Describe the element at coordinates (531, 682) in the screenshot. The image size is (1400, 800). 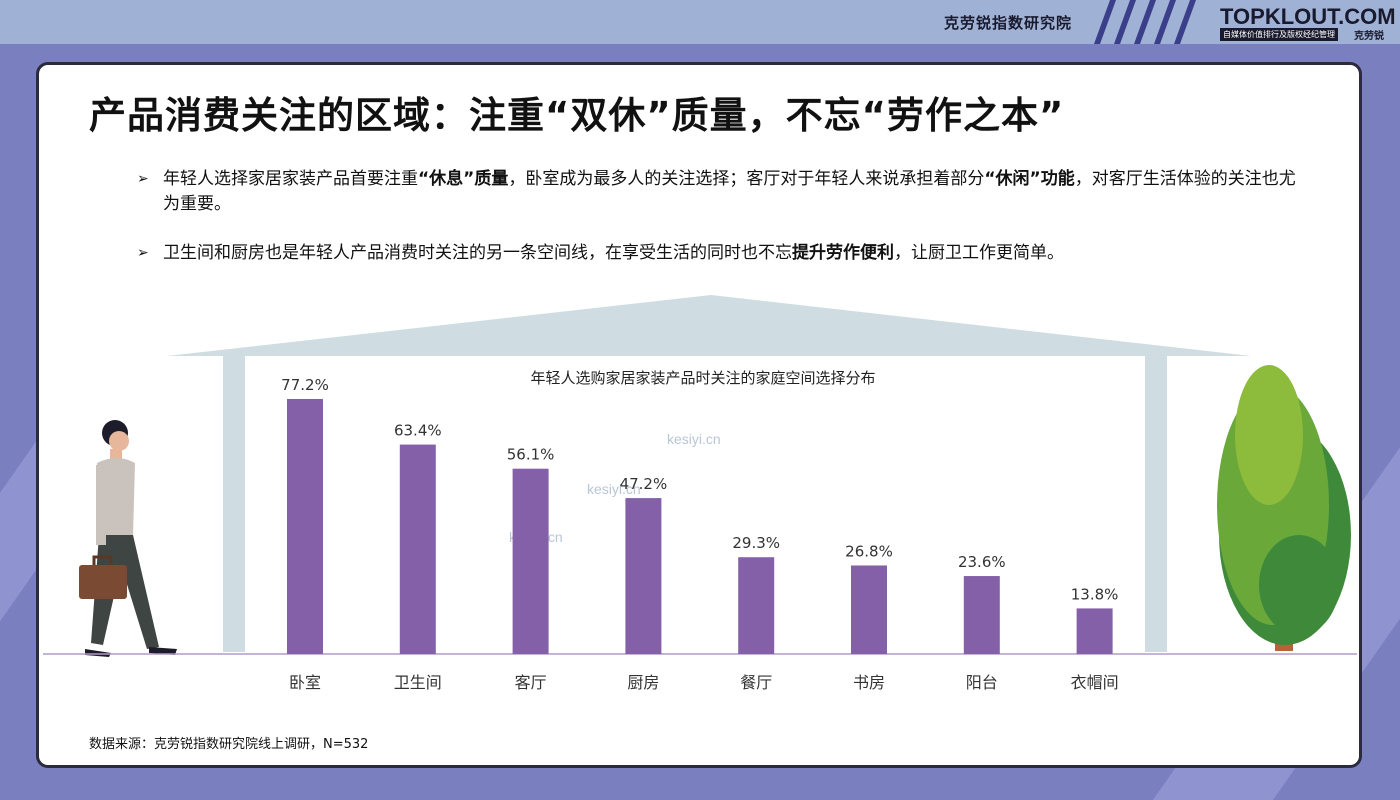
I see `category-label: 客厅` at that location.